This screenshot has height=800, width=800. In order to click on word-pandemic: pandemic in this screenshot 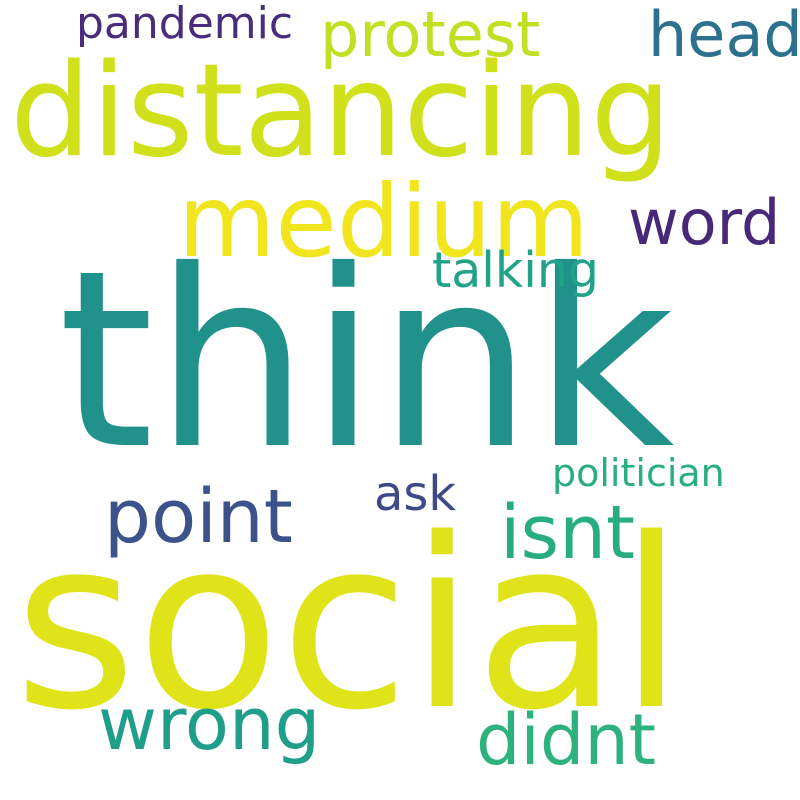, I will do `click(185, 24)`.